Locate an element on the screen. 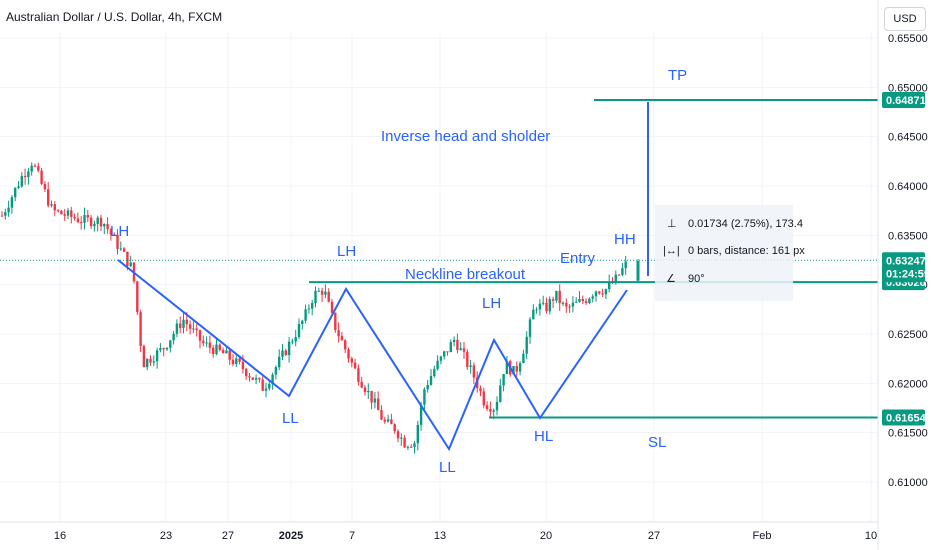 The height and width of the screenshot is (550, 932). measure-angle: 90° is located at coordinates (696, 279).